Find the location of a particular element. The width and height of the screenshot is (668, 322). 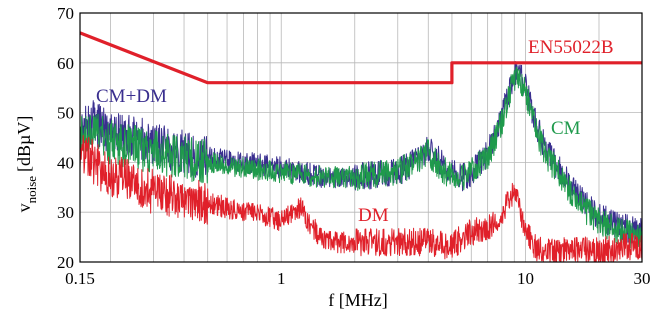

series-label-dm: DM is located at coordinates (373, 215).